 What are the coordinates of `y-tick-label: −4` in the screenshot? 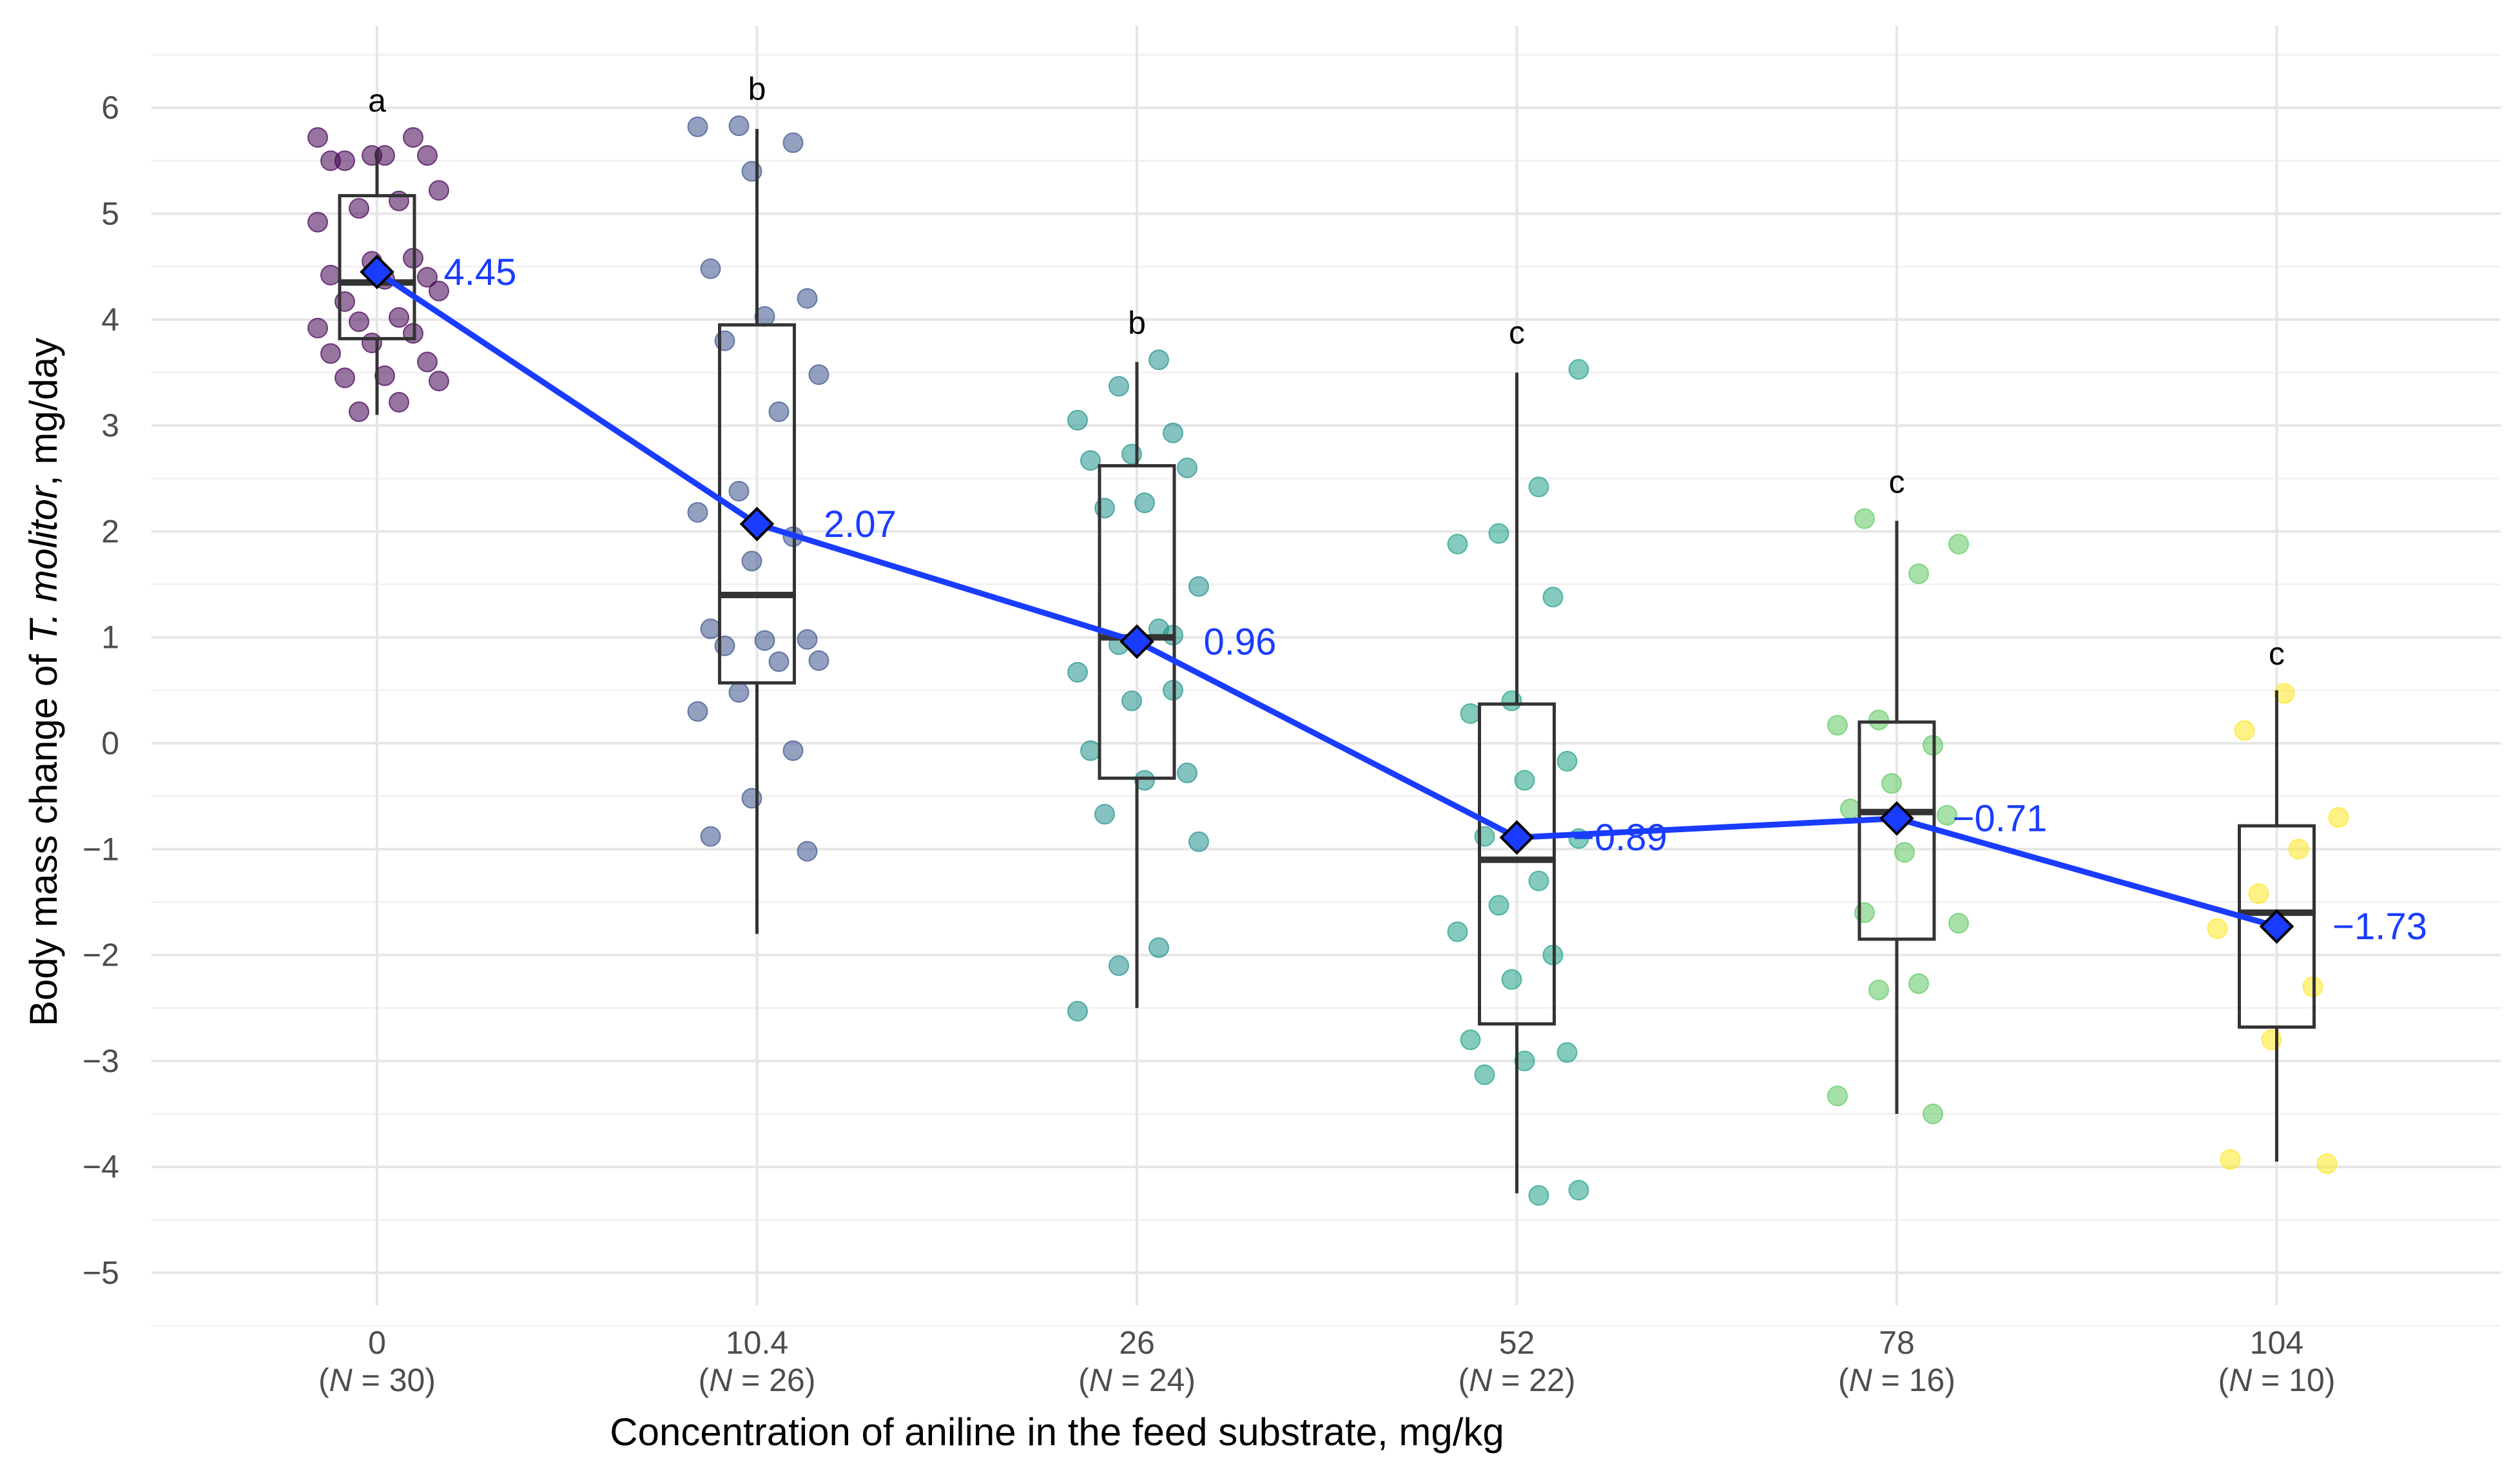 It's located at (101, 1167).